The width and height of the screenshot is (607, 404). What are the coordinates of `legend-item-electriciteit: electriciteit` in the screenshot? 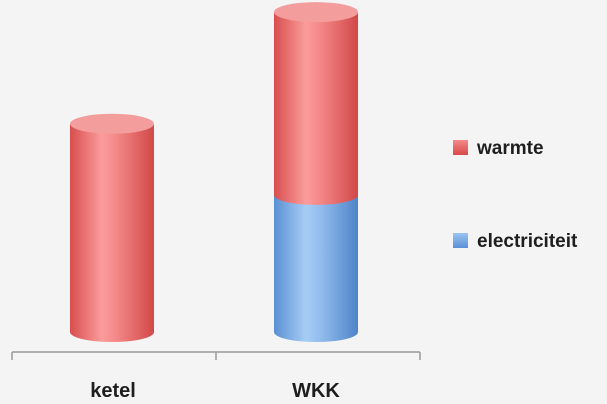 It's located at (515, 241).